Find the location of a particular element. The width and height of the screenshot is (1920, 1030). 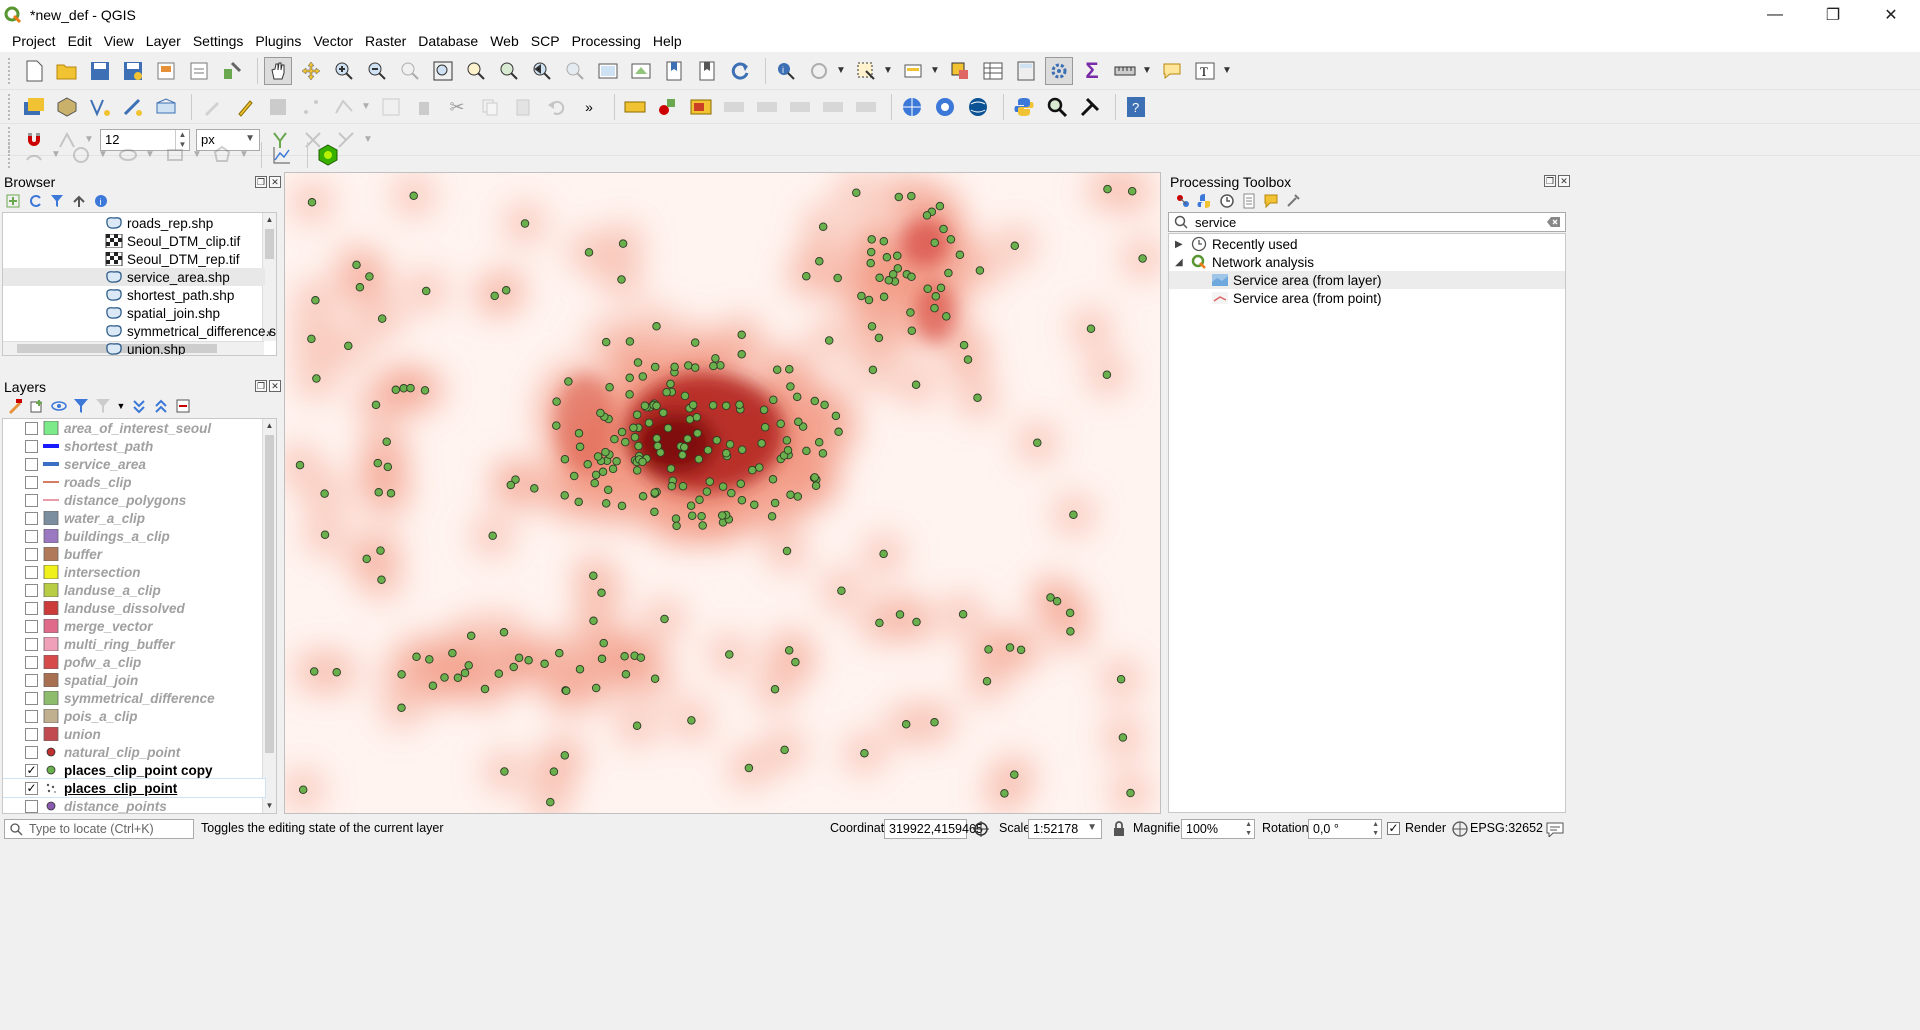

toggle-extents-icon is located at coordinates (981, 829).